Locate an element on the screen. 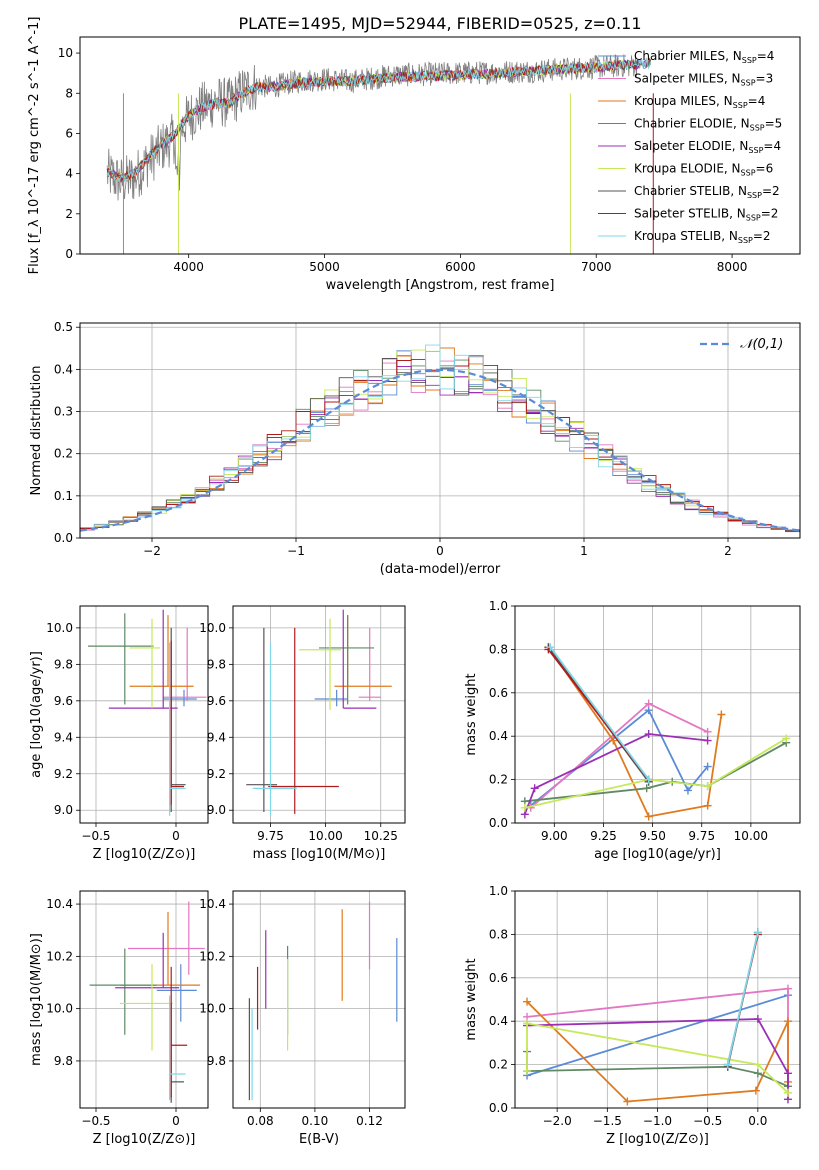 This screenshot has width=819, height=1170. x-tick-label: 1 is located at coordinates (584, 551).